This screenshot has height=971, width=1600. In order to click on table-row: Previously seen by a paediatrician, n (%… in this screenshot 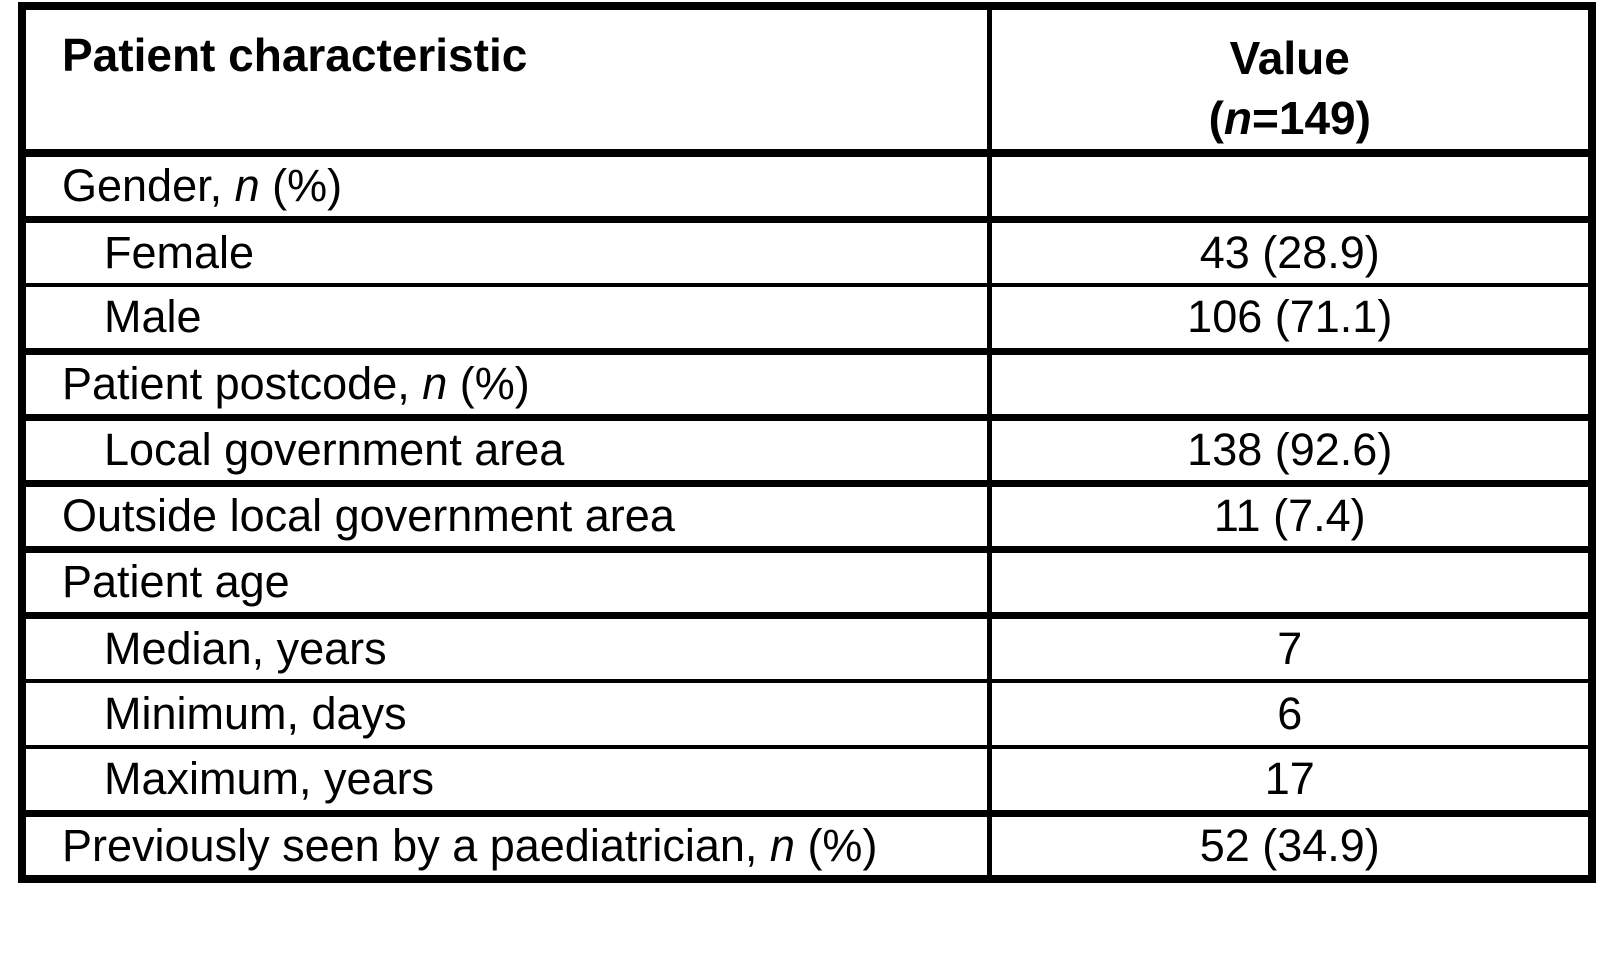, I will do `click(807, 846)`.